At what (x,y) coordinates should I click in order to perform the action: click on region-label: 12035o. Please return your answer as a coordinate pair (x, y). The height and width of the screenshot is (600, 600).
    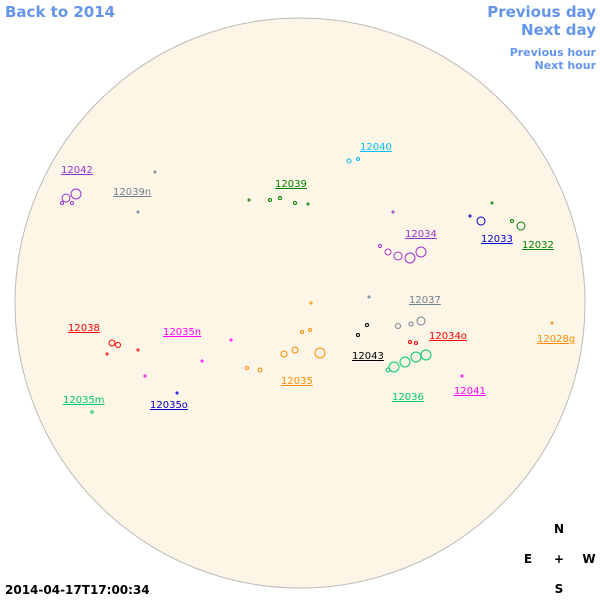
    Looking at the image, I should click on (169, 405).